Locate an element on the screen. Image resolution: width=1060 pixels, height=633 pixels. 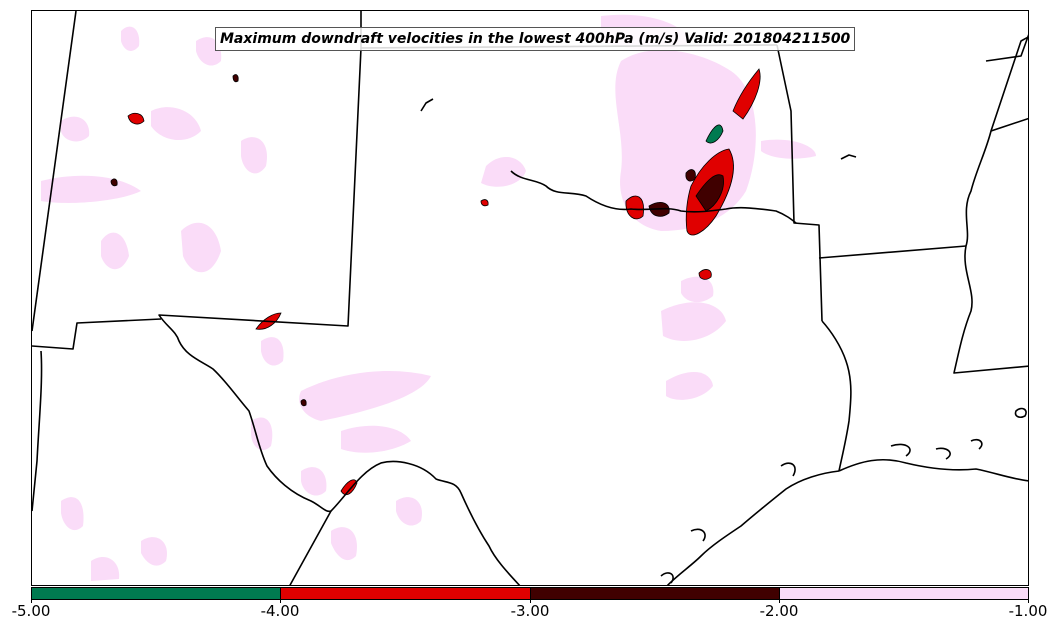
colorbar-tick-label: -2.00 is located at coordinates (779, 611).